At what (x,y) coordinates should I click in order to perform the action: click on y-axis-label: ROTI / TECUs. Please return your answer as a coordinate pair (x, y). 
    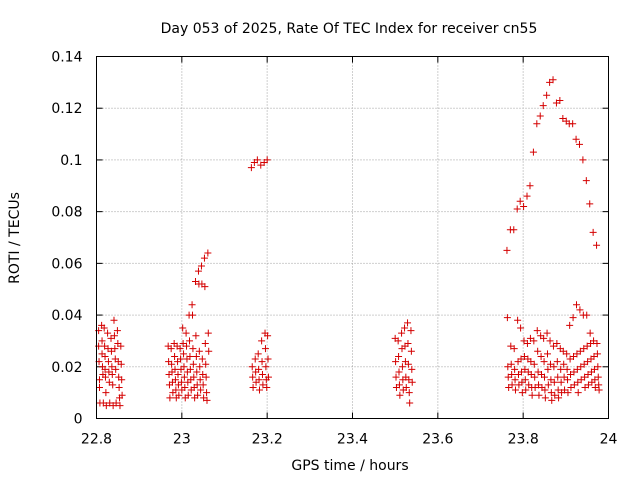
    Looking at the image, I should click on (15, 238).